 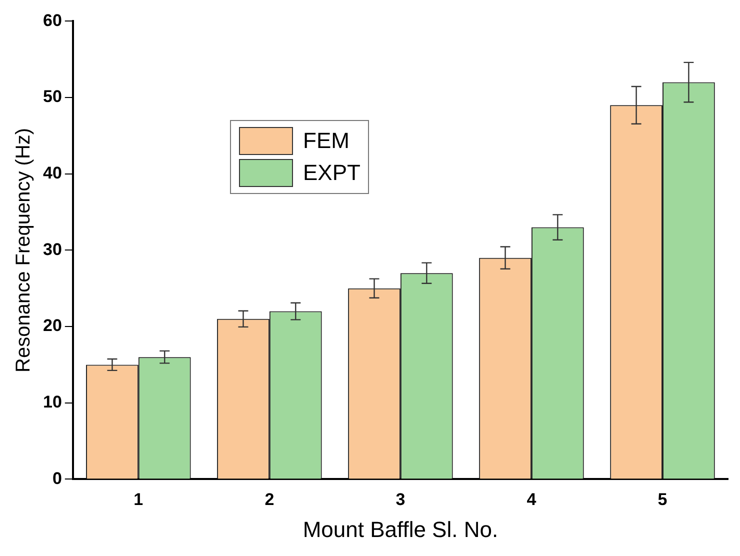 What do you see at coordinates (57, 478) in the screenshot?
I see `y-tick-label: 0` at bounding box center [57, 478].